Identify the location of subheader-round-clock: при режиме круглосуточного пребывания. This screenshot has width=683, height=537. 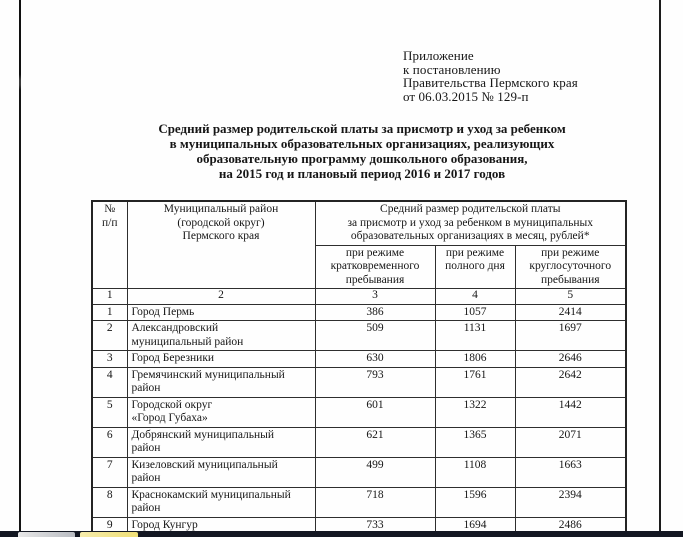
(570, 266).